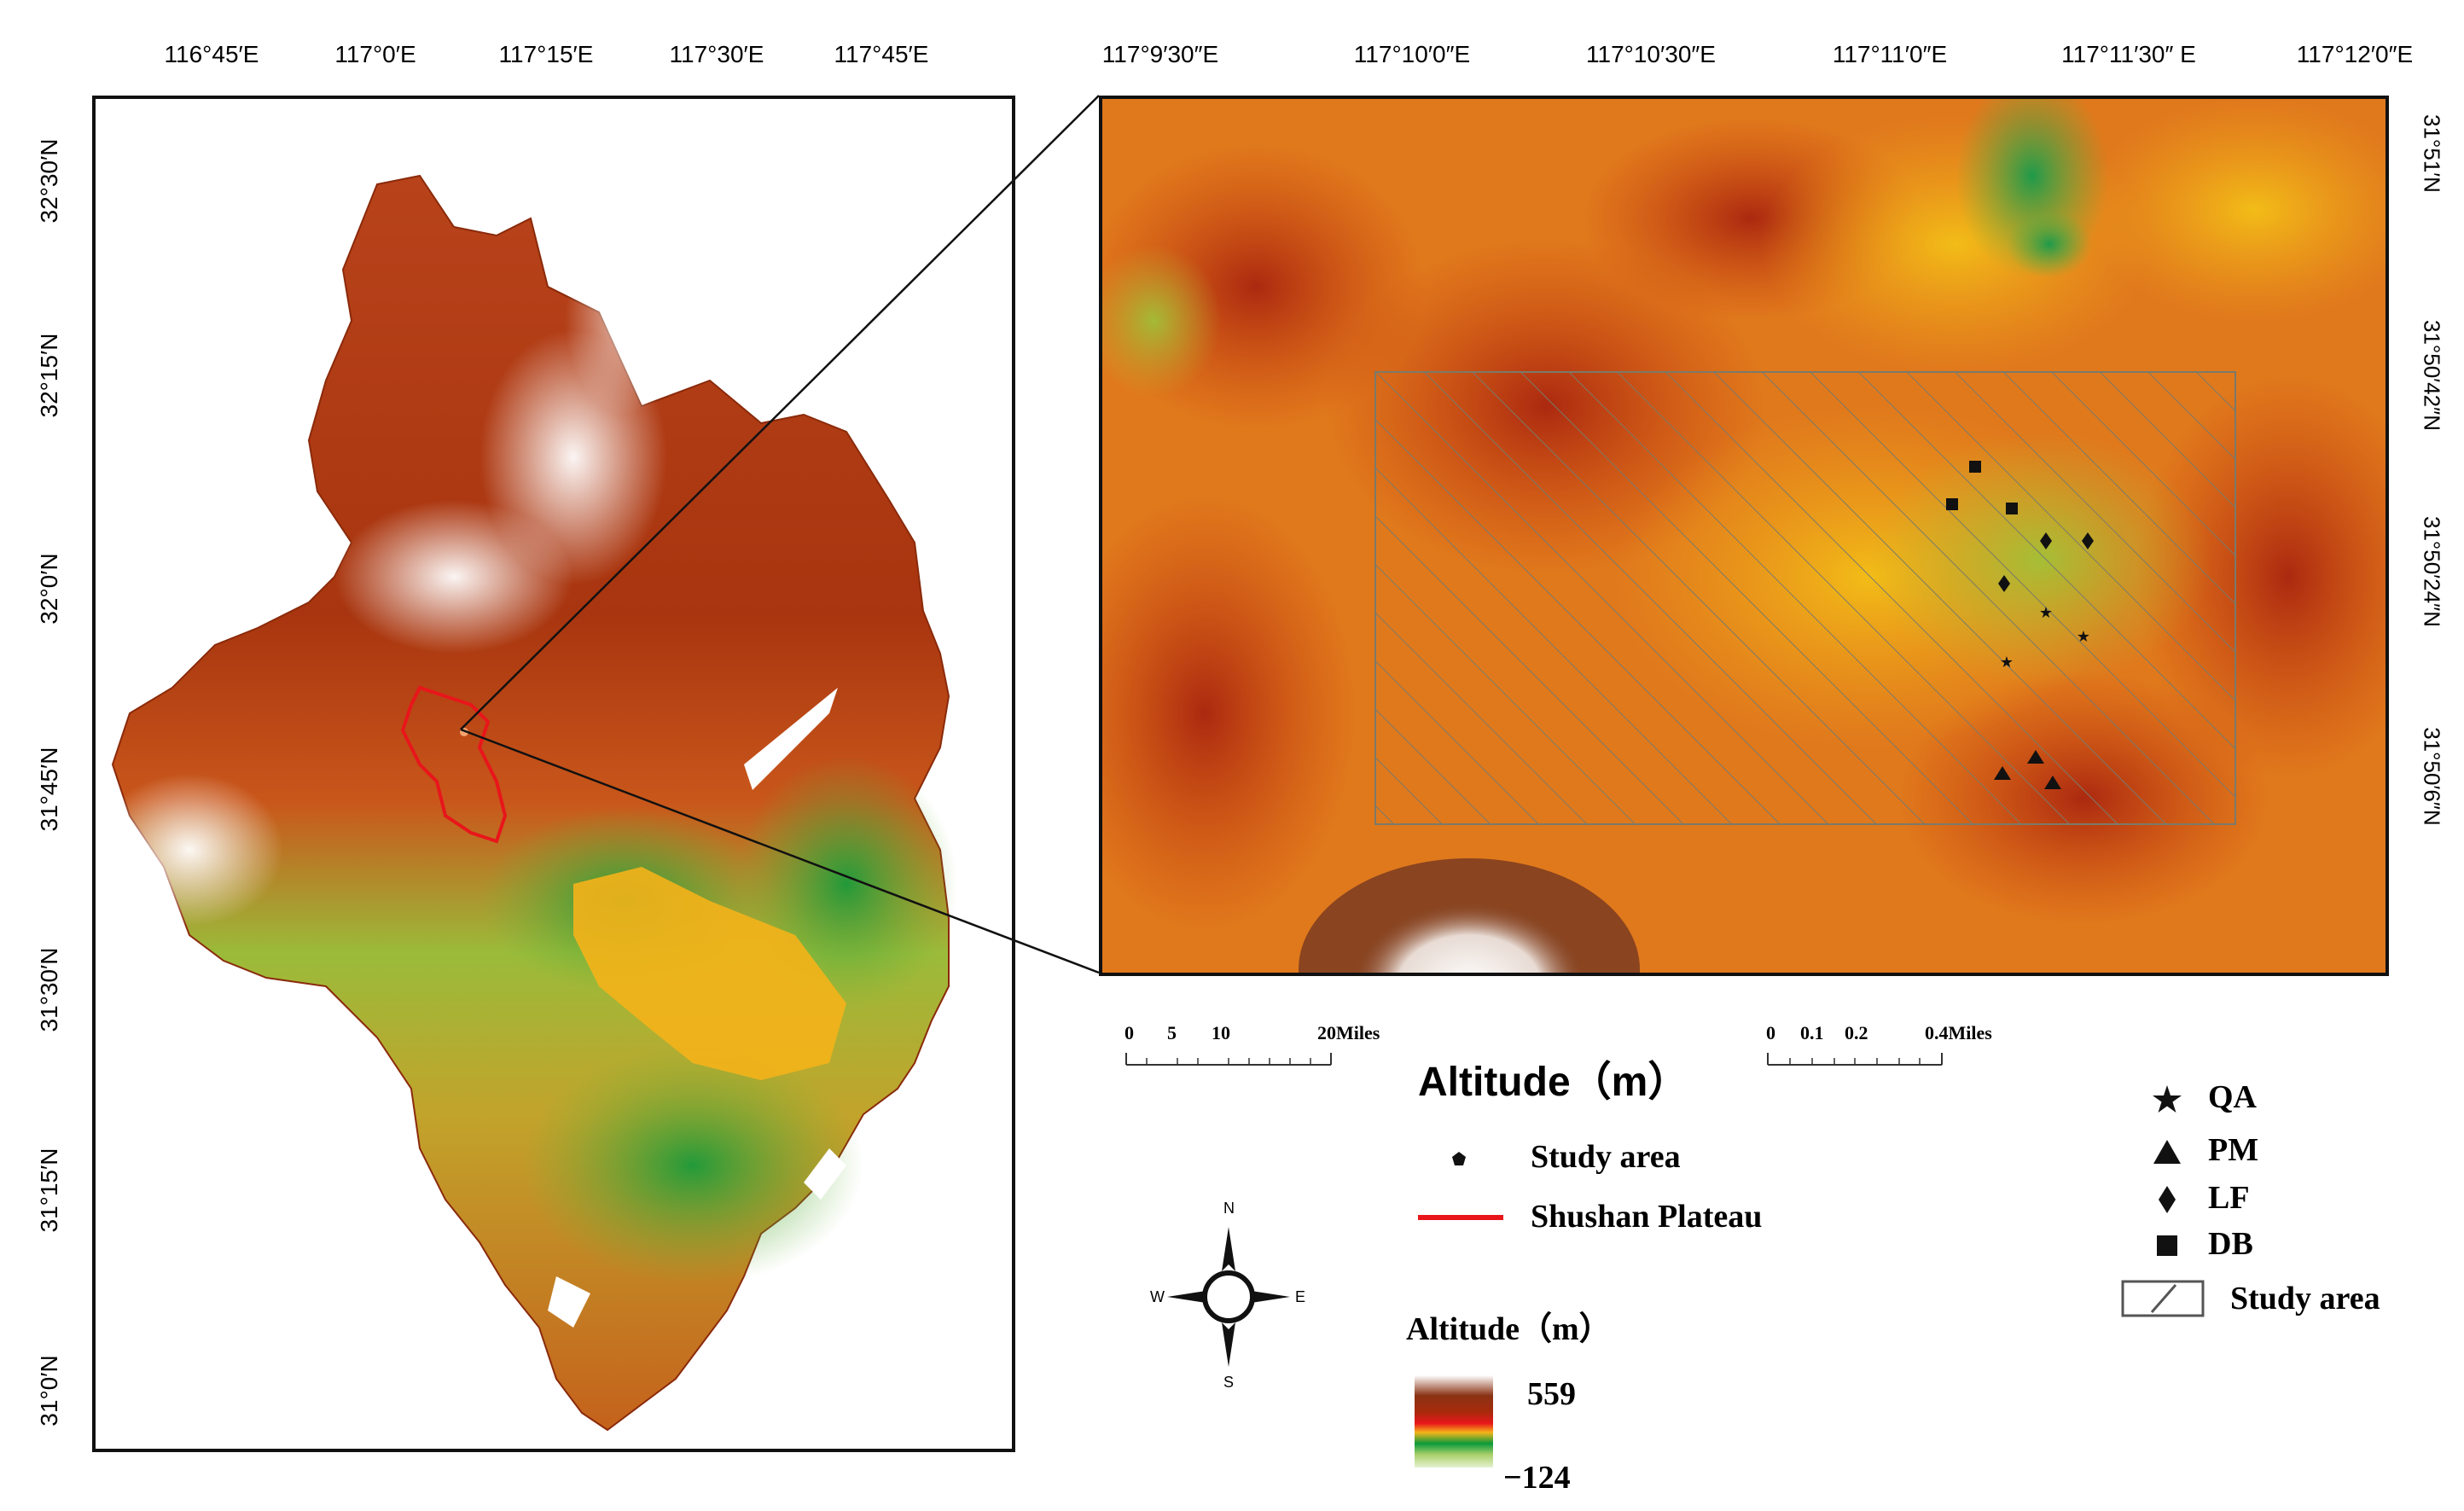 The width and height of the screenshot is (2464, 1511). Describe the element at coordinates (1651, 54) in the screenshot. I see `inset-top-tick-3: 117°10′30″E` at that location.